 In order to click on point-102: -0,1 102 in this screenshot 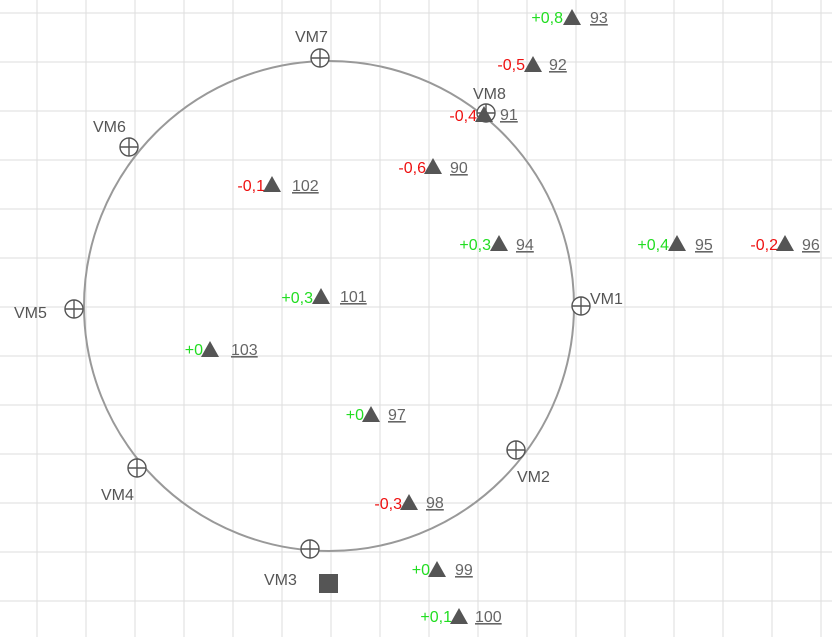, I will do `click(278, 185)`.